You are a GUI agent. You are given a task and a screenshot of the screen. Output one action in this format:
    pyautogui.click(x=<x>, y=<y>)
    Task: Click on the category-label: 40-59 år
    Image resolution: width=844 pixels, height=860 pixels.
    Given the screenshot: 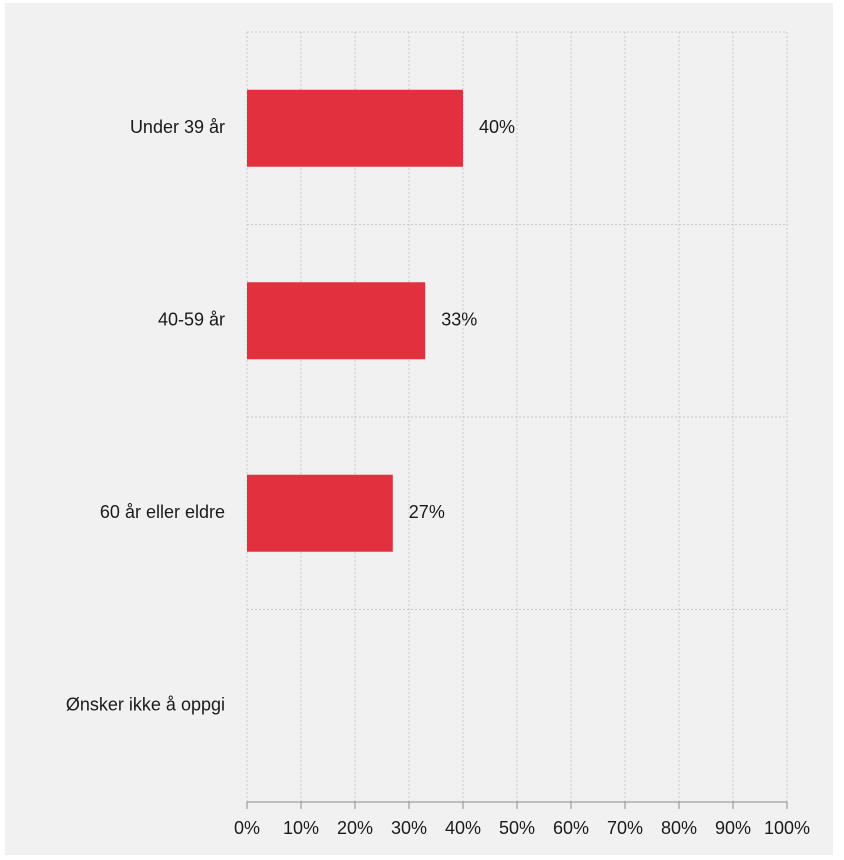 What is the action you would take?
    pyautogui.click(x=191, y=320)
    